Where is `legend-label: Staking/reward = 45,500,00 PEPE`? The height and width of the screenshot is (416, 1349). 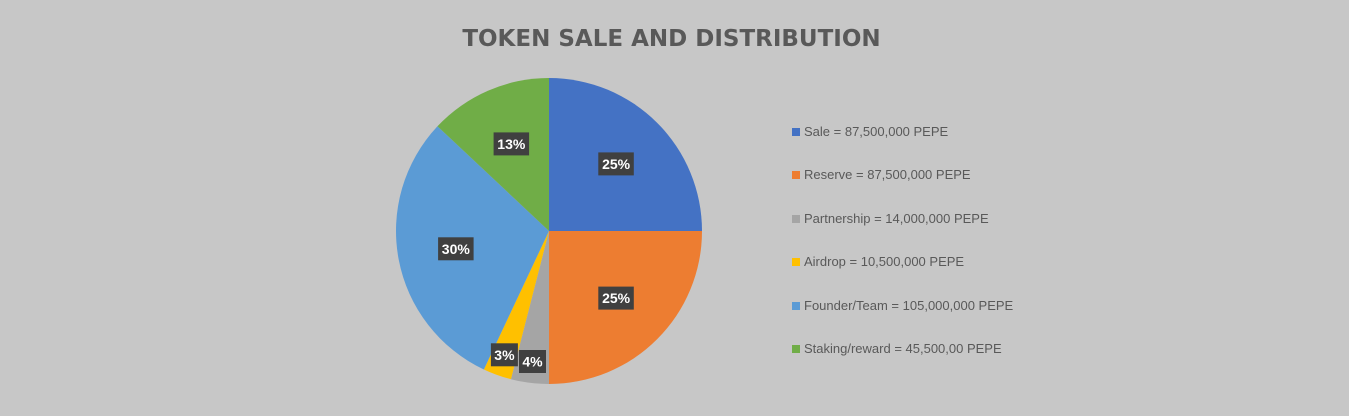 legend-label: Staking/reward = 45,500,00 PEPE is located at coordinates (903, 348).